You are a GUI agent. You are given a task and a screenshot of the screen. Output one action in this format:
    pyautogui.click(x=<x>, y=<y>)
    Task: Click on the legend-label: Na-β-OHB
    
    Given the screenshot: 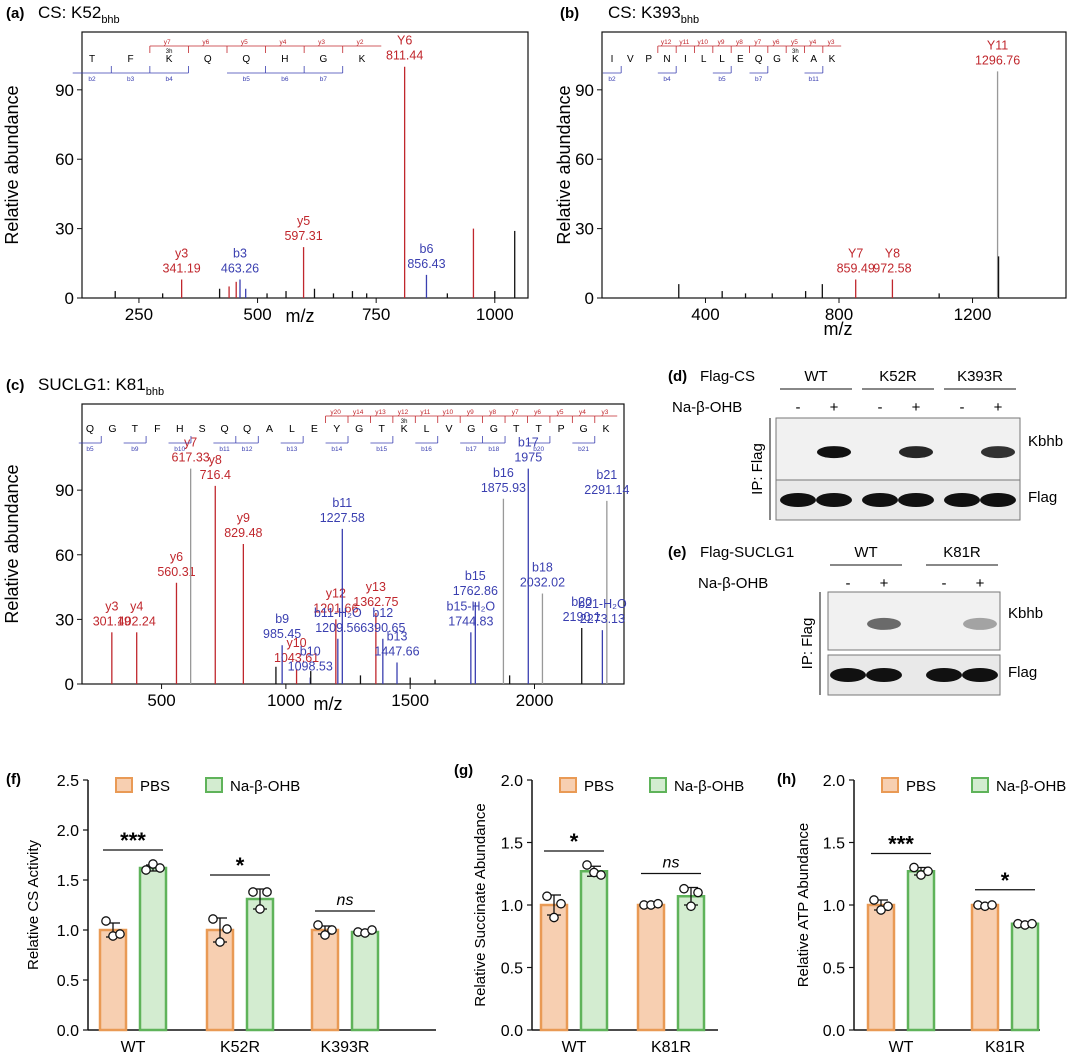 What is the action you would take?
    pyautogui.click(x=709, y=786)
    